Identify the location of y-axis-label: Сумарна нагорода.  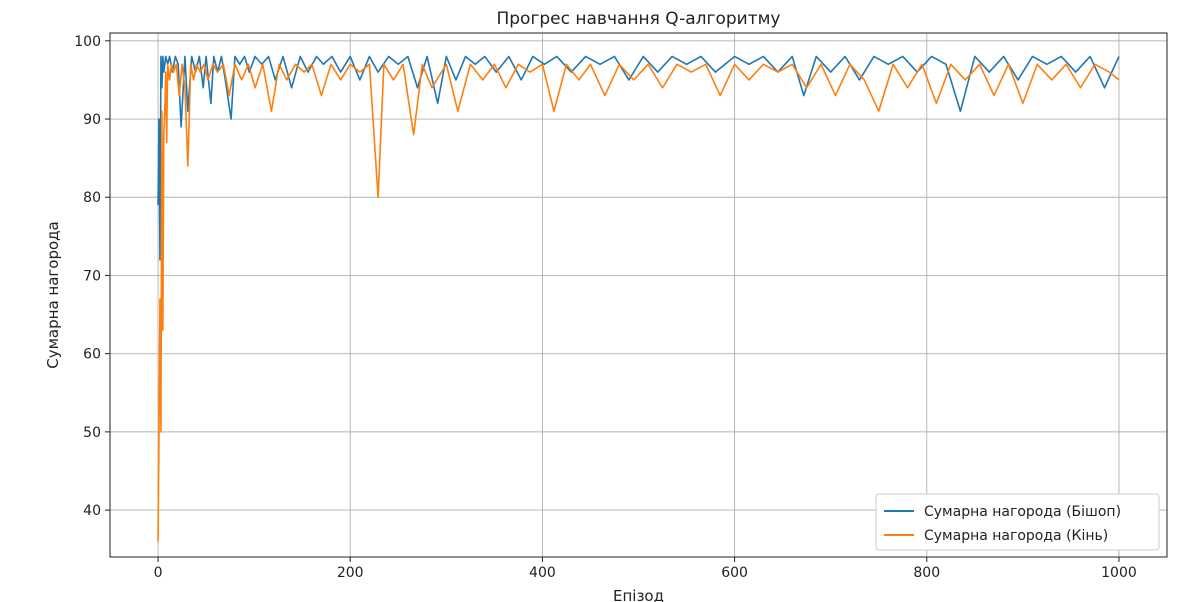
(53, 294).